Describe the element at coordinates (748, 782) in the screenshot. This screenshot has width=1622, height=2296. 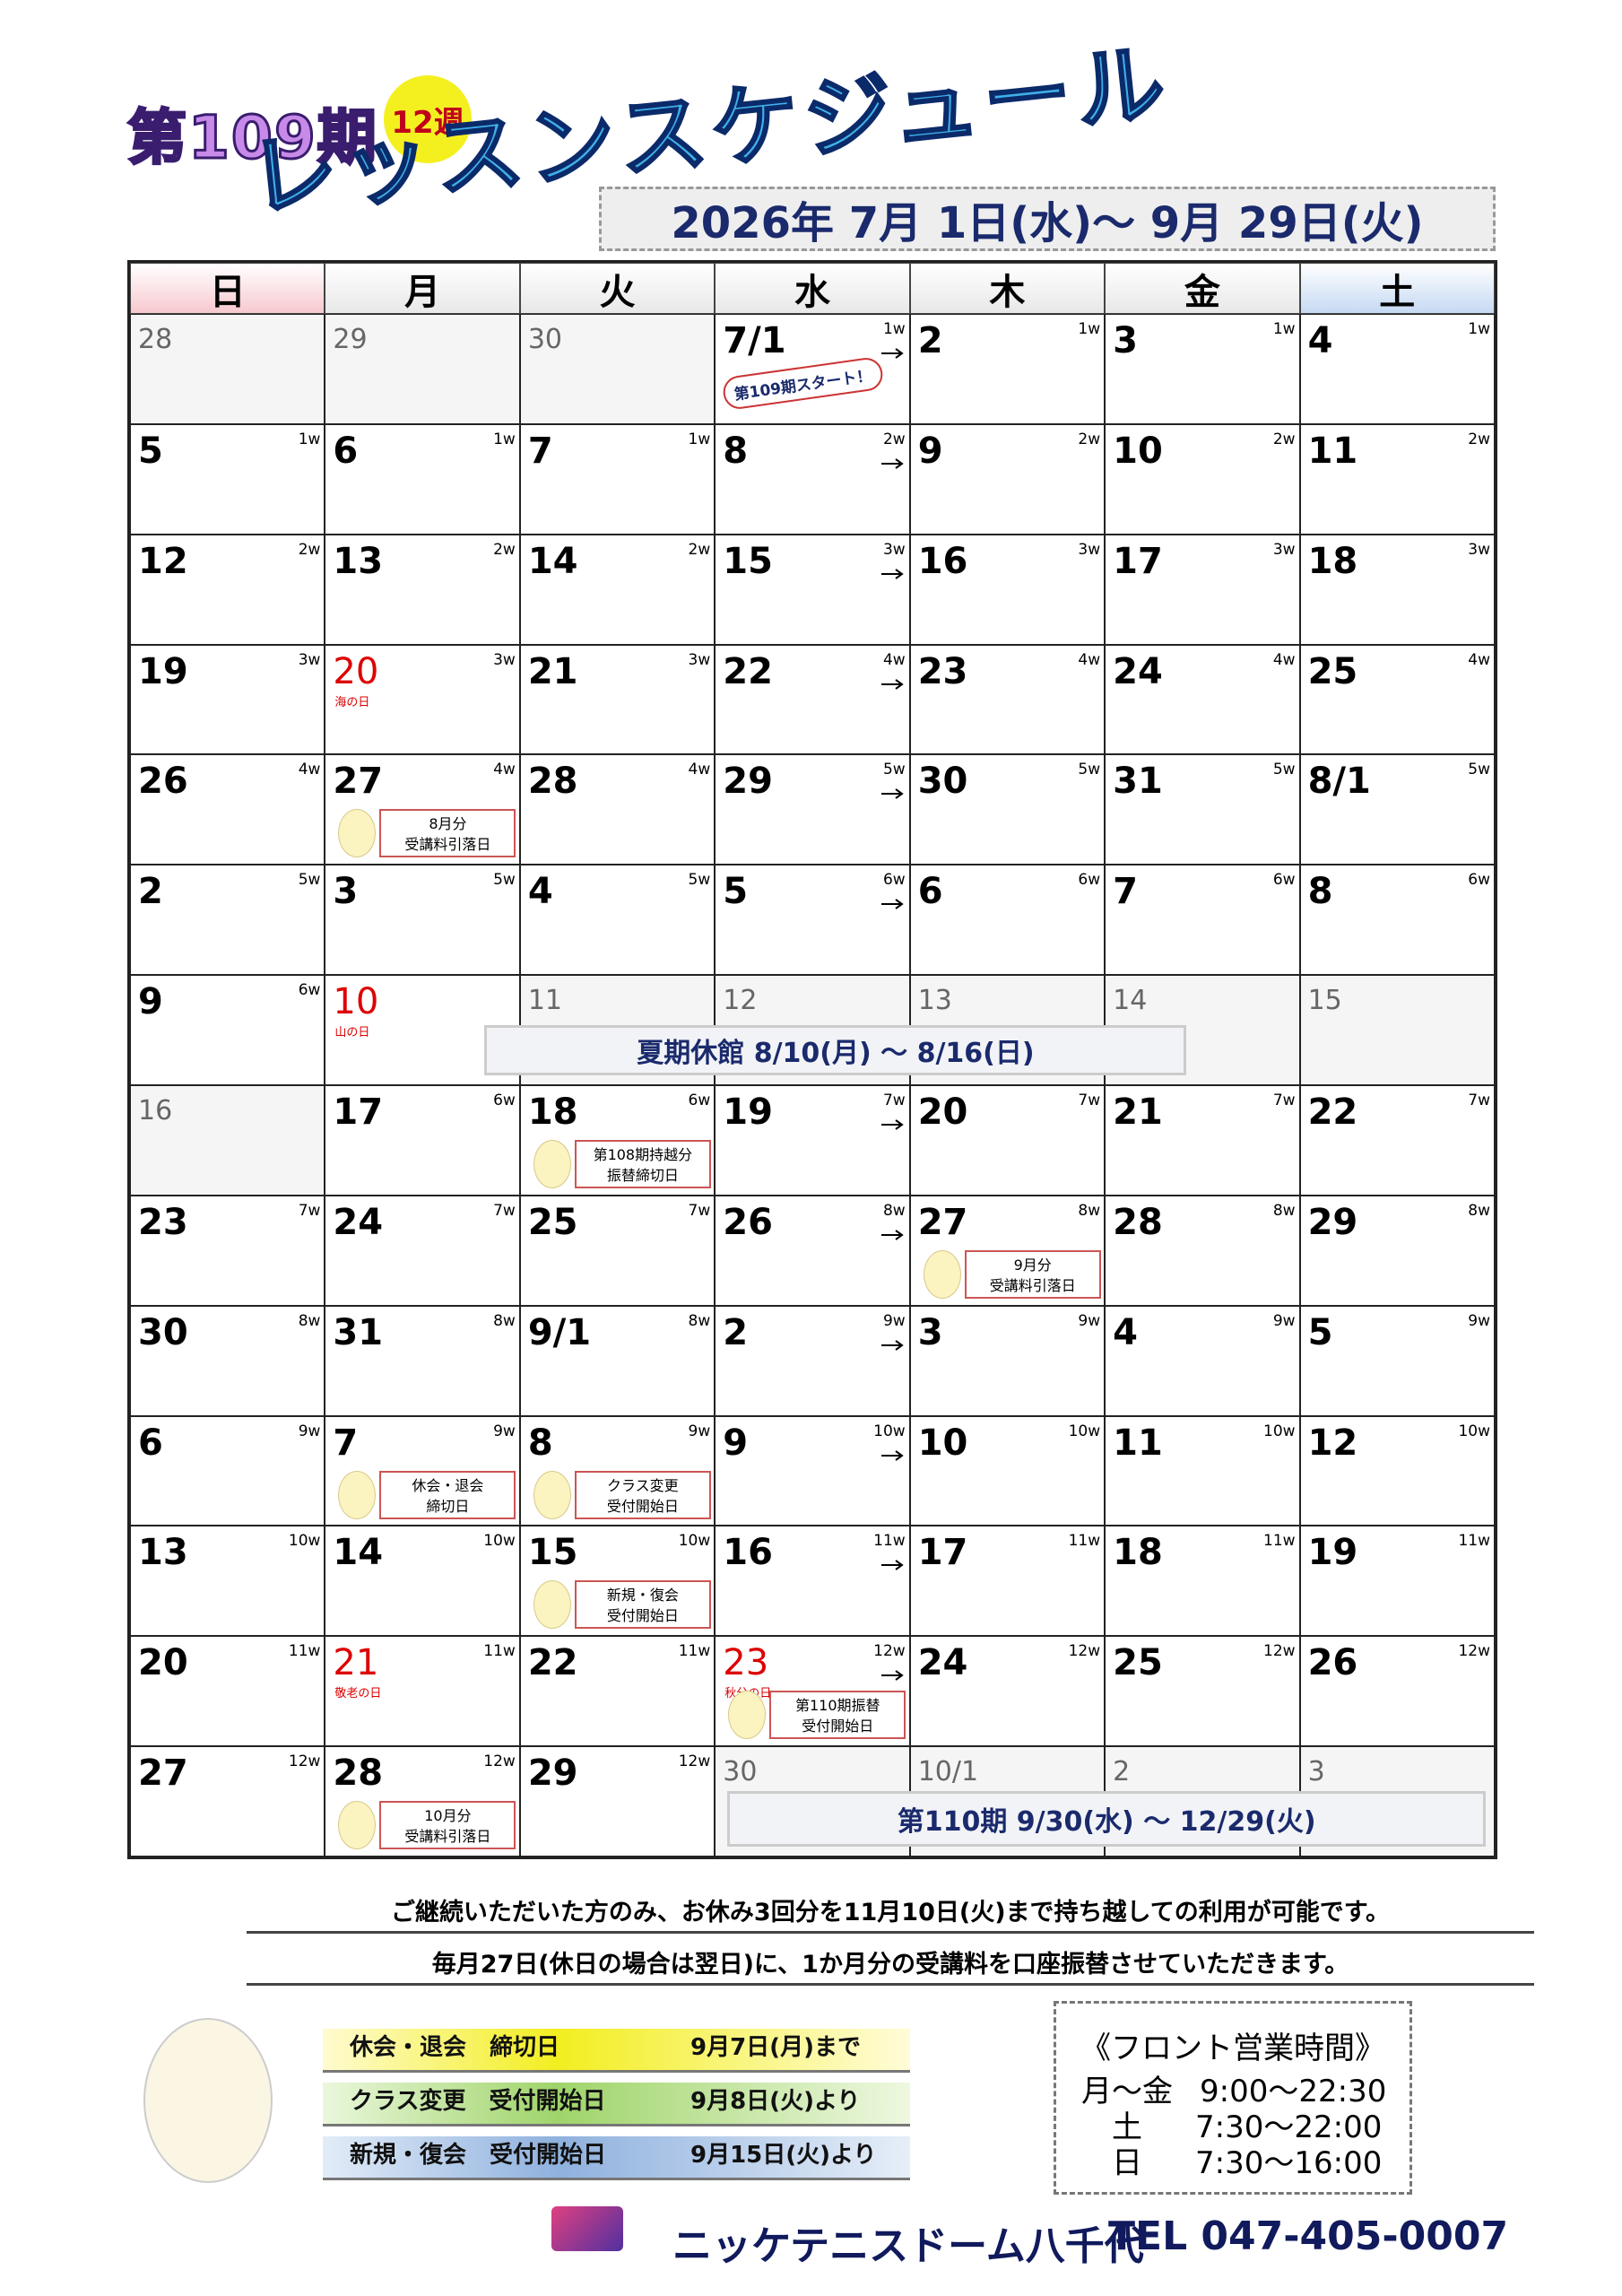
I see `day-number: 29` at that location.